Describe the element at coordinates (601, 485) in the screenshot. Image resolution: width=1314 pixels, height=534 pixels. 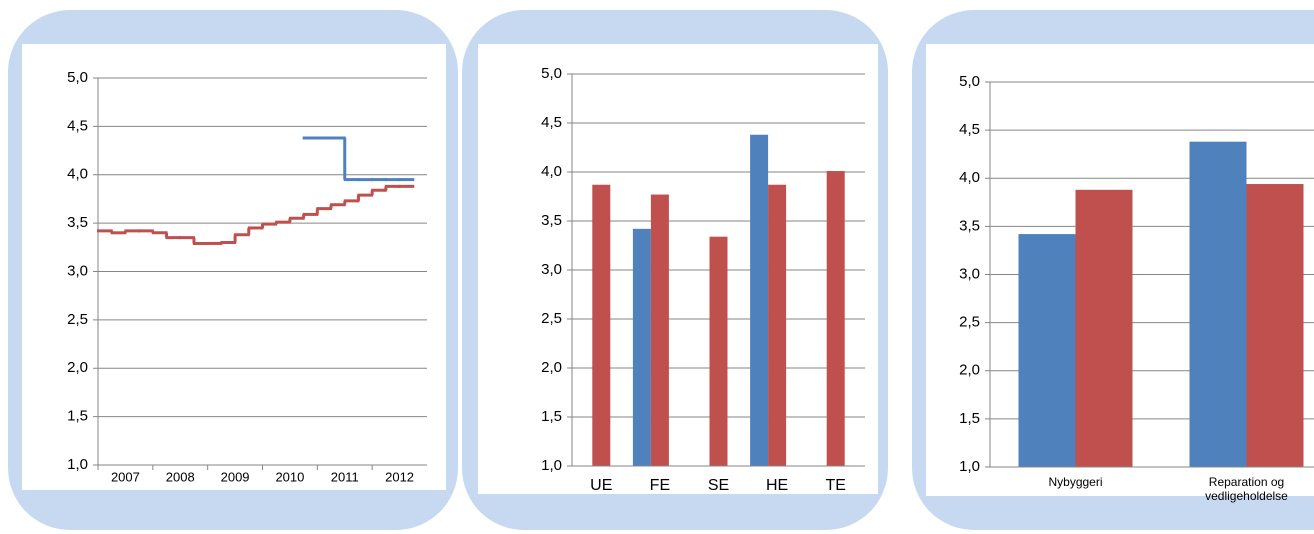
I see `x-tick-label: UE` at that location.